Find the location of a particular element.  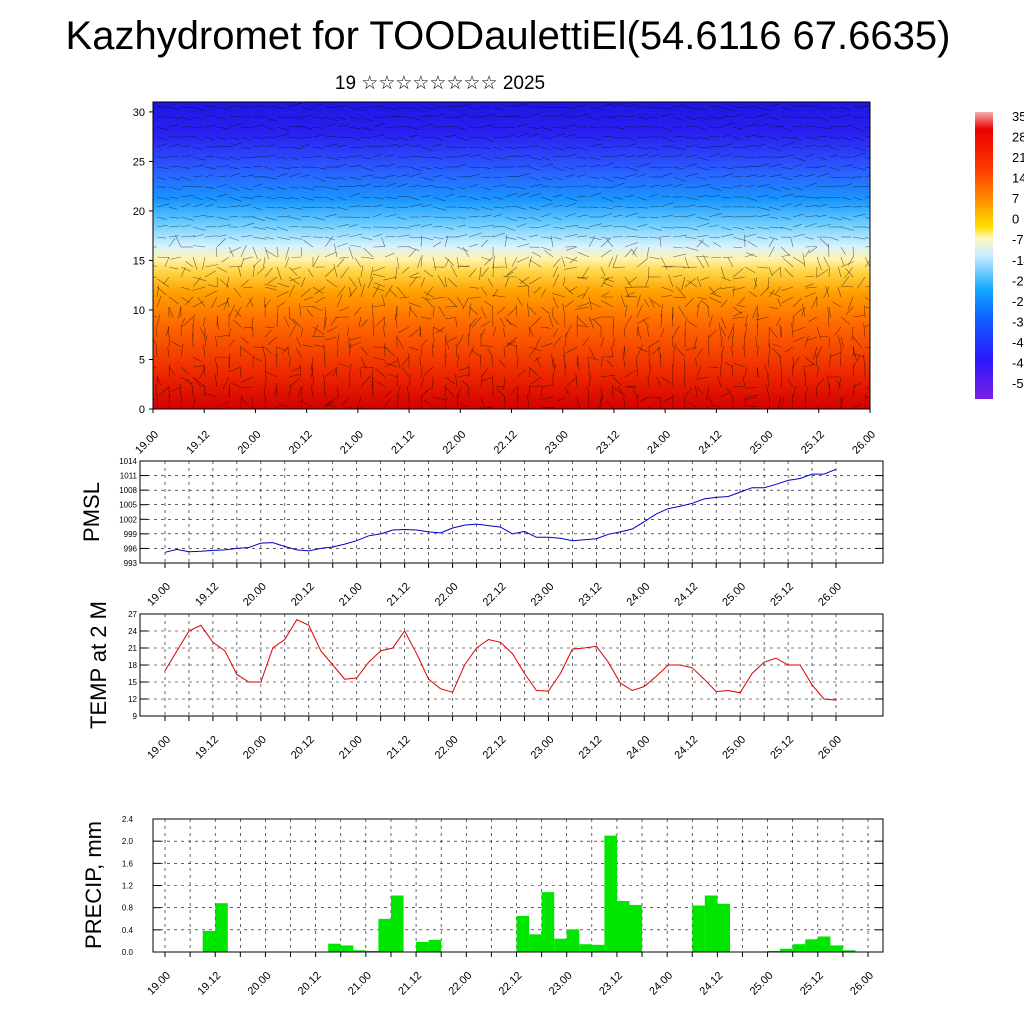

y-tick-label: 0.8 is located at coordinates (128, 908).